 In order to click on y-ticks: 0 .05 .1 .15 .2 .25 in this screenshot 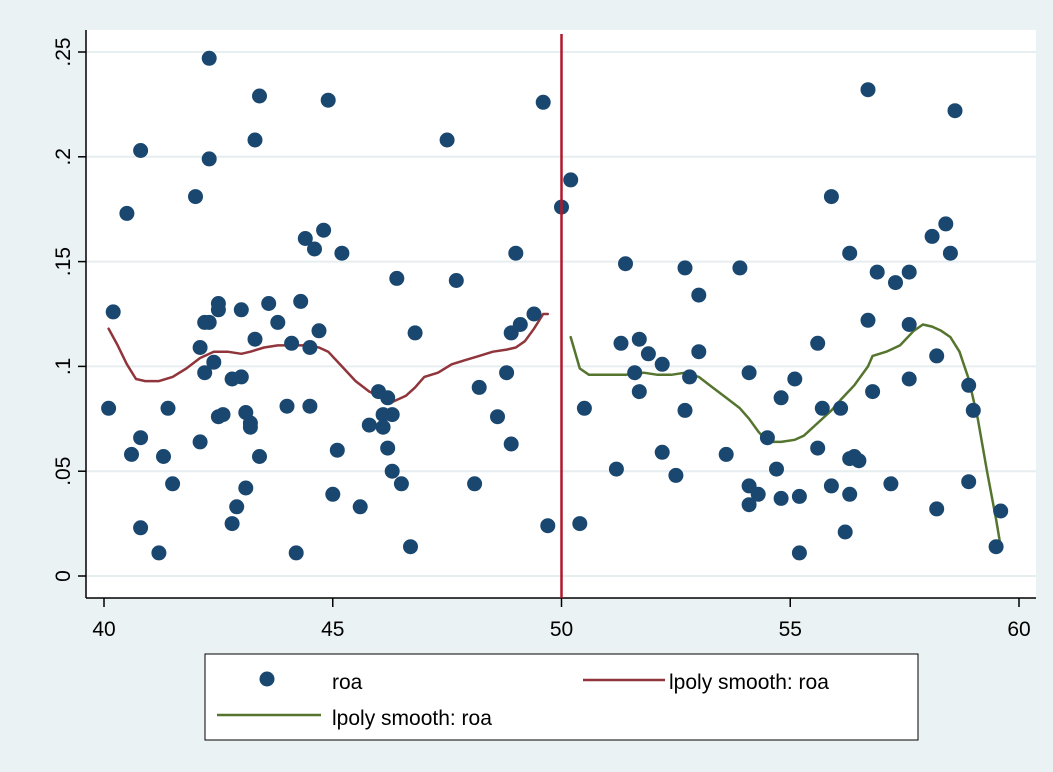, I will do `click(69, 309)`.